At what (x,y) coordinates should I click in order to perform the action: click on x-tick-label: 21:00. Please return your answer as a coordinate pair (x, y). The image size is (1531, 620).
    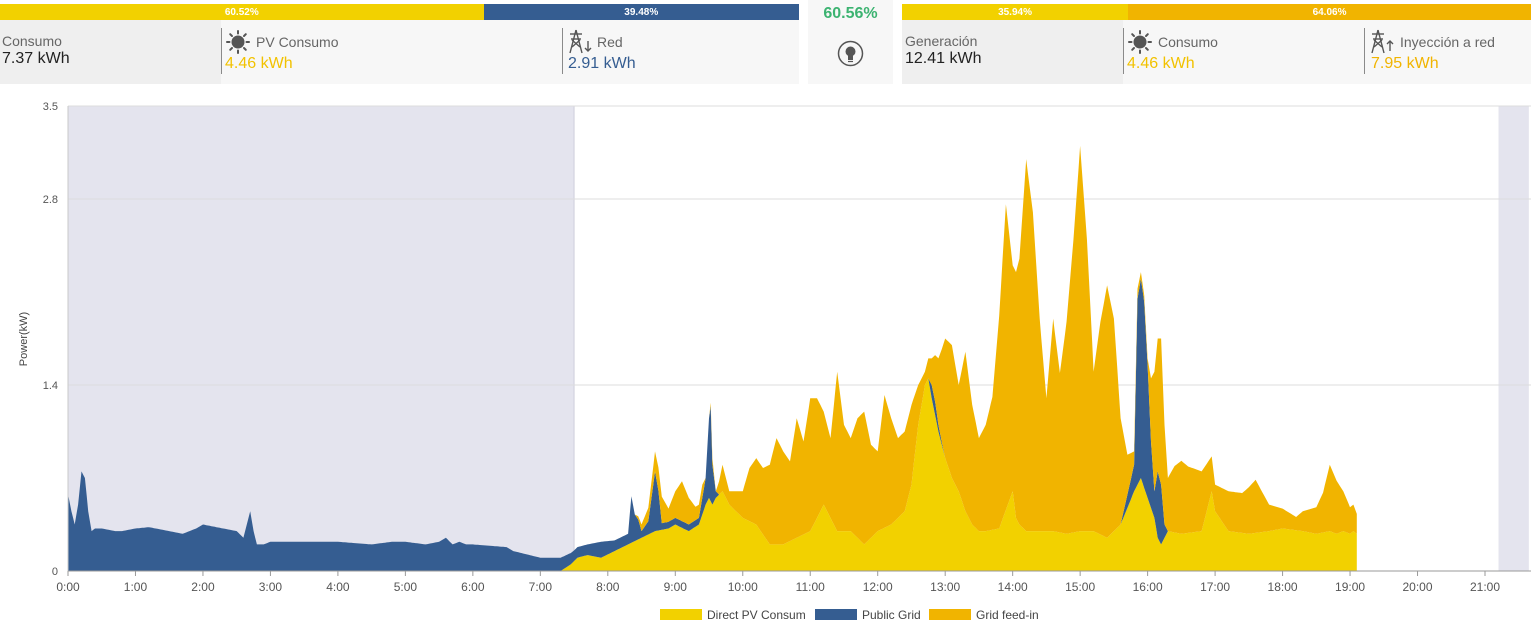
    Looking at the image, I should click on (1485, 587).